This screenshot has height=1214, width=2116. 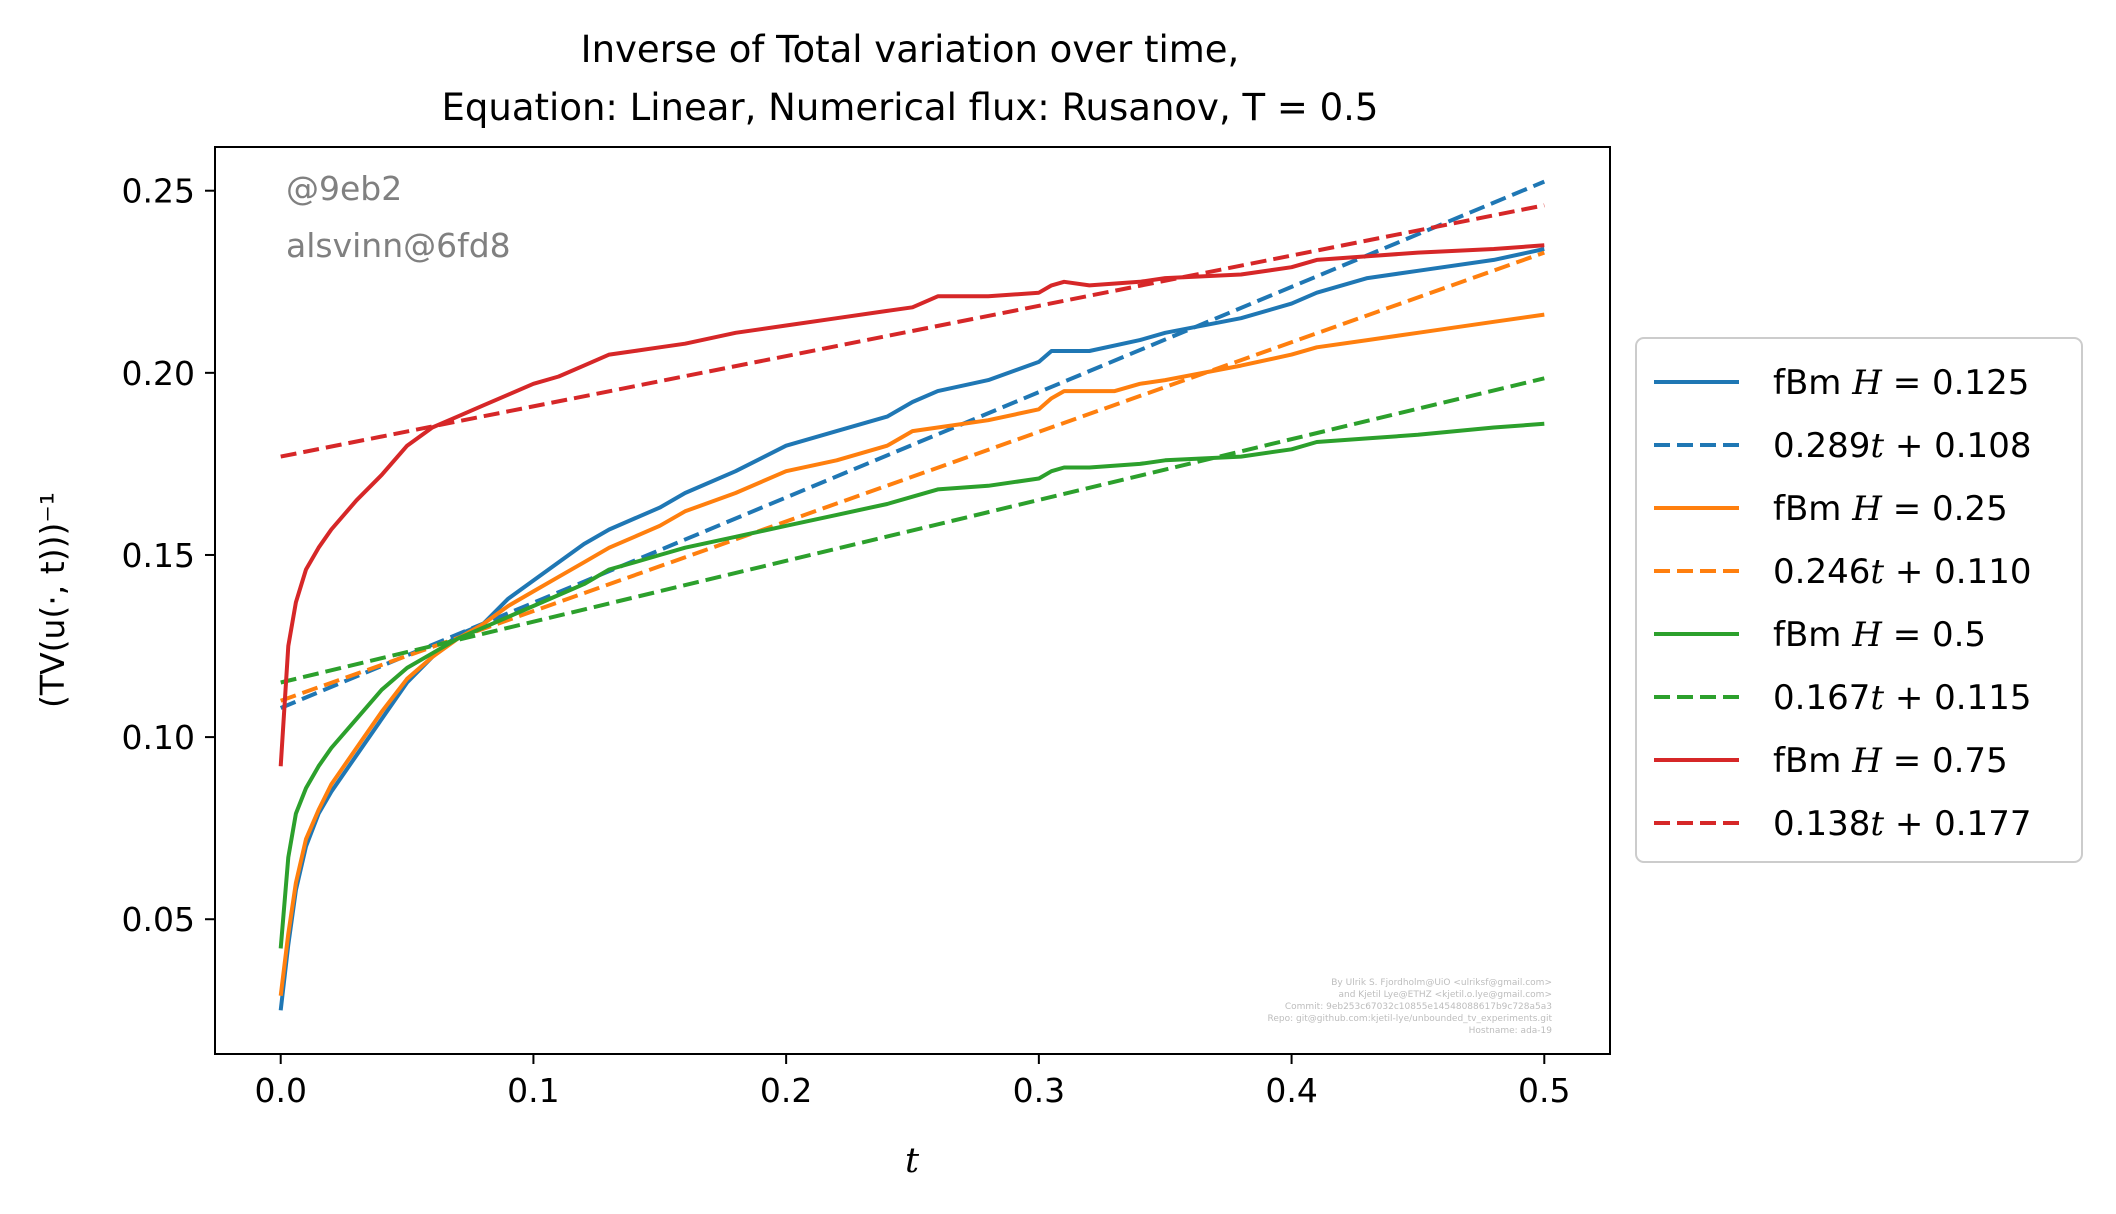 What do you see at coordinates (912, 1161) in the screenshot?
I see `x-axis-label: t` at bounding box center [912, 1161].